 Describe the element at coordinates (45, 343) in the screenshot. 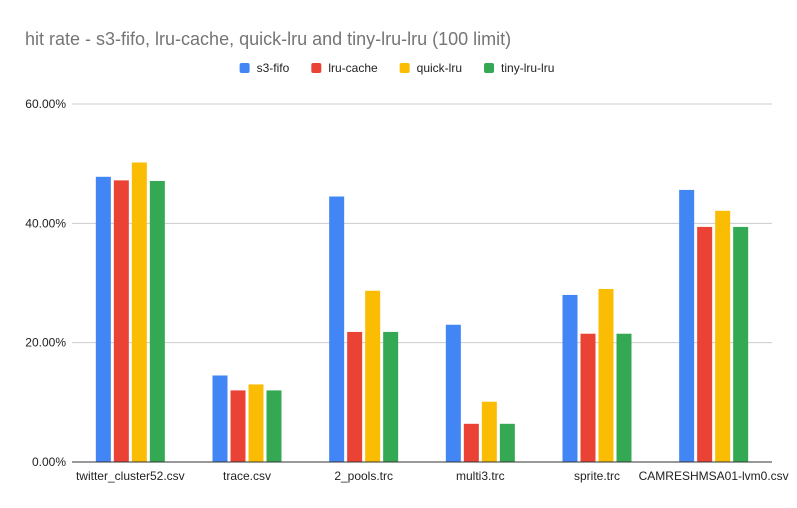

I see `y-tick-label: 20.00%` at that location.